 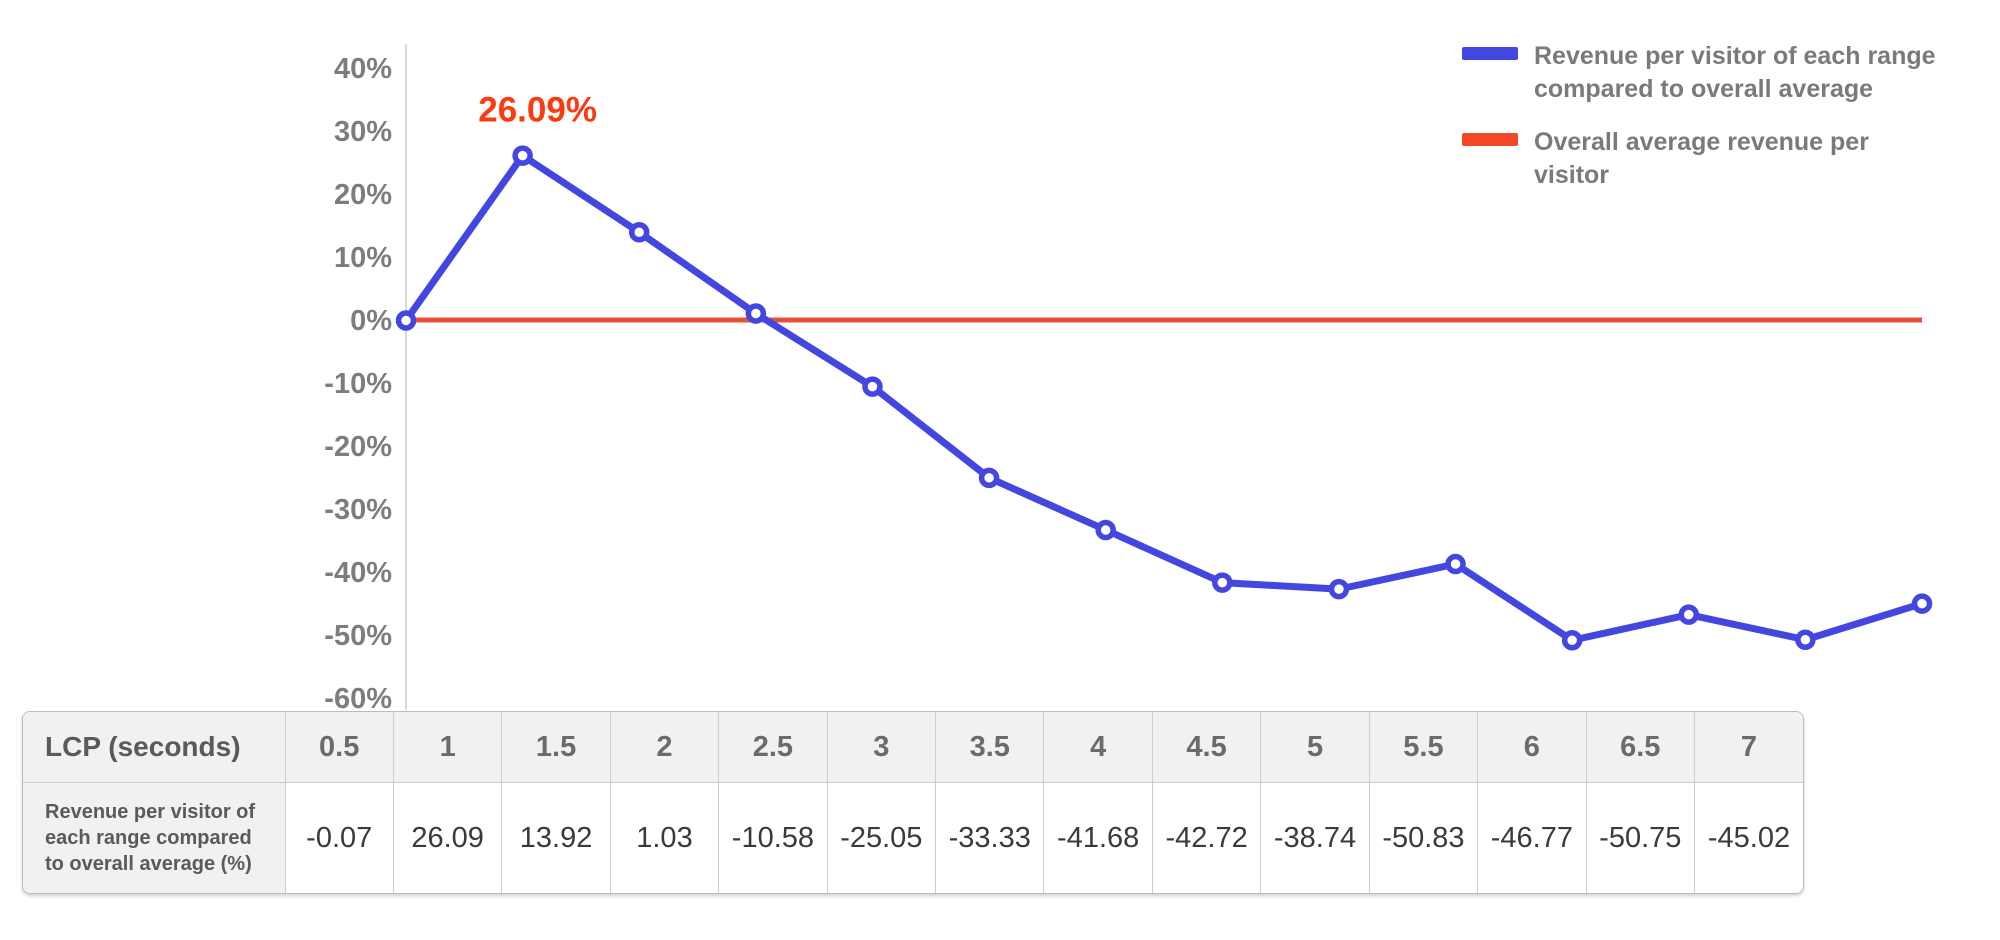 What do you see at coordinates (447, 837) in the screenshot?
I see `revenue-value-cell: 26.09` at bounding box center [447, 837].